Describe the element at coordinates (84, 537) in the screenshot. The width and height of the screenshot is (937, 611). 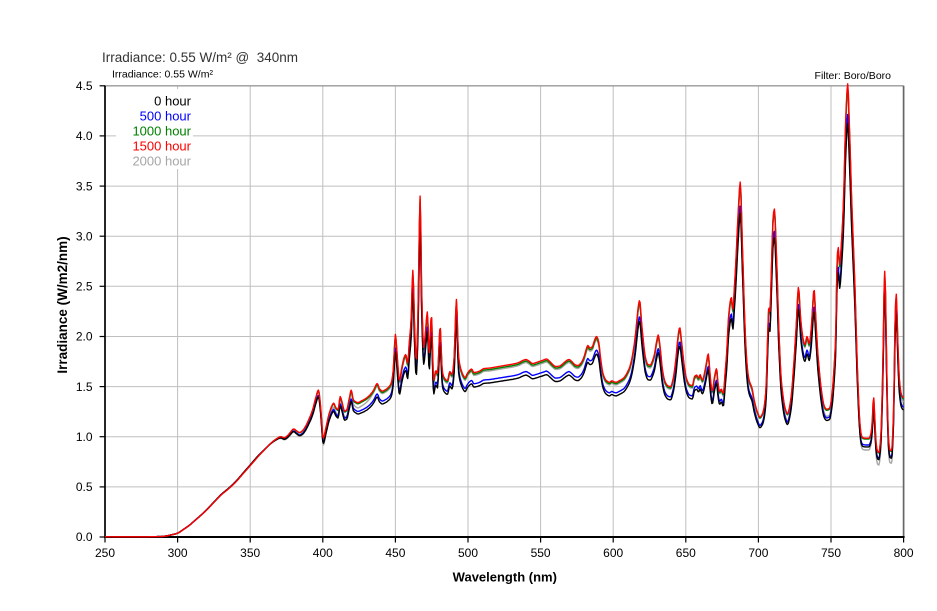
I see `svg-text: 0.0` at that location.